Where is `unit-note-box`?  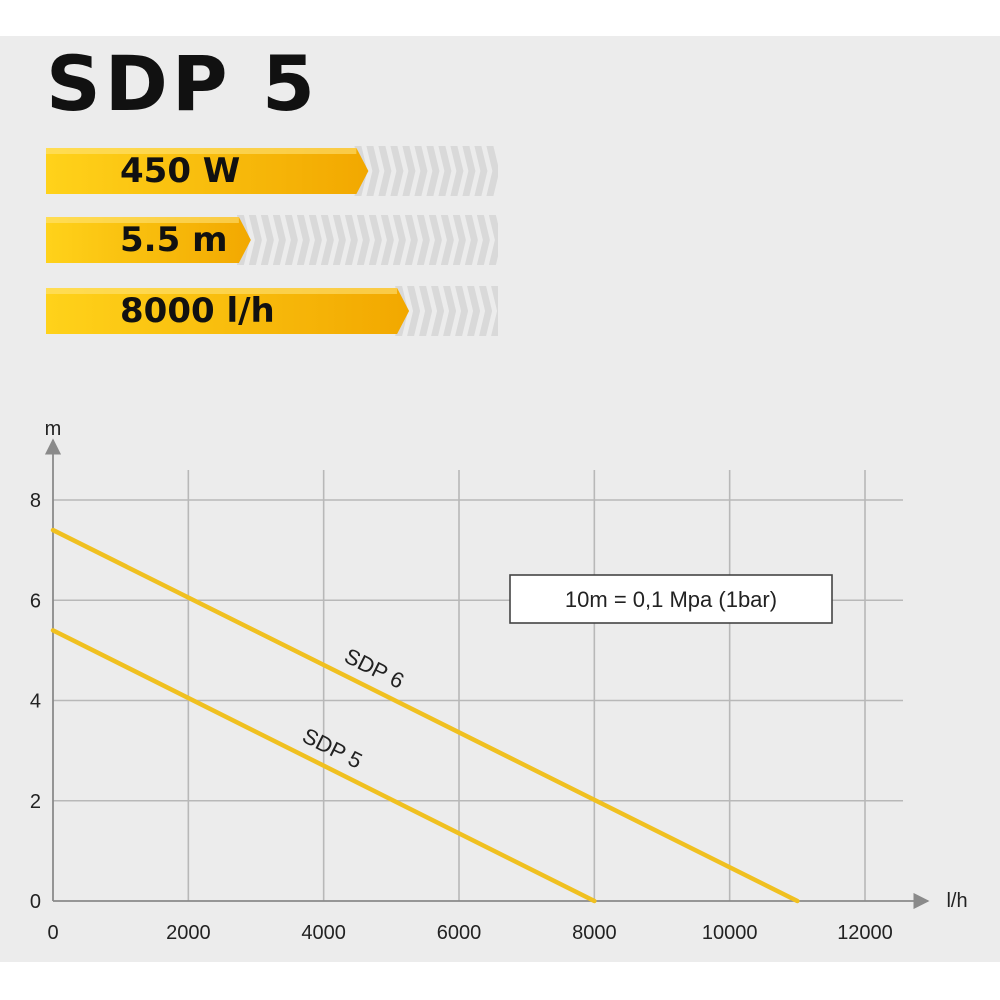 unit-note-box is located at coordinates (671, 599).